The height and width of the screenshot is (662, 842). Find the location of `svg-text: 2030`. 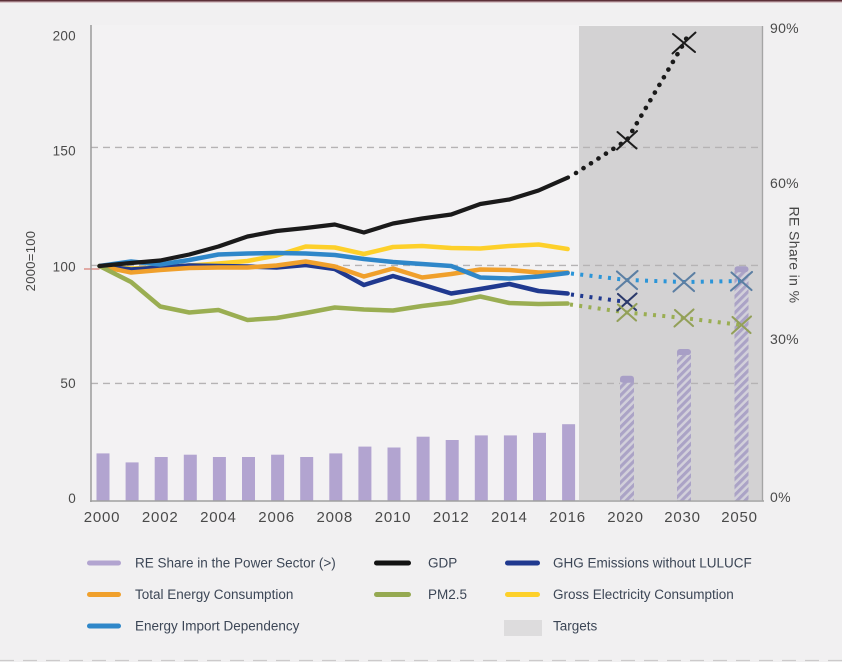

svg-text: 2030 is located at coordinates (682, 517).